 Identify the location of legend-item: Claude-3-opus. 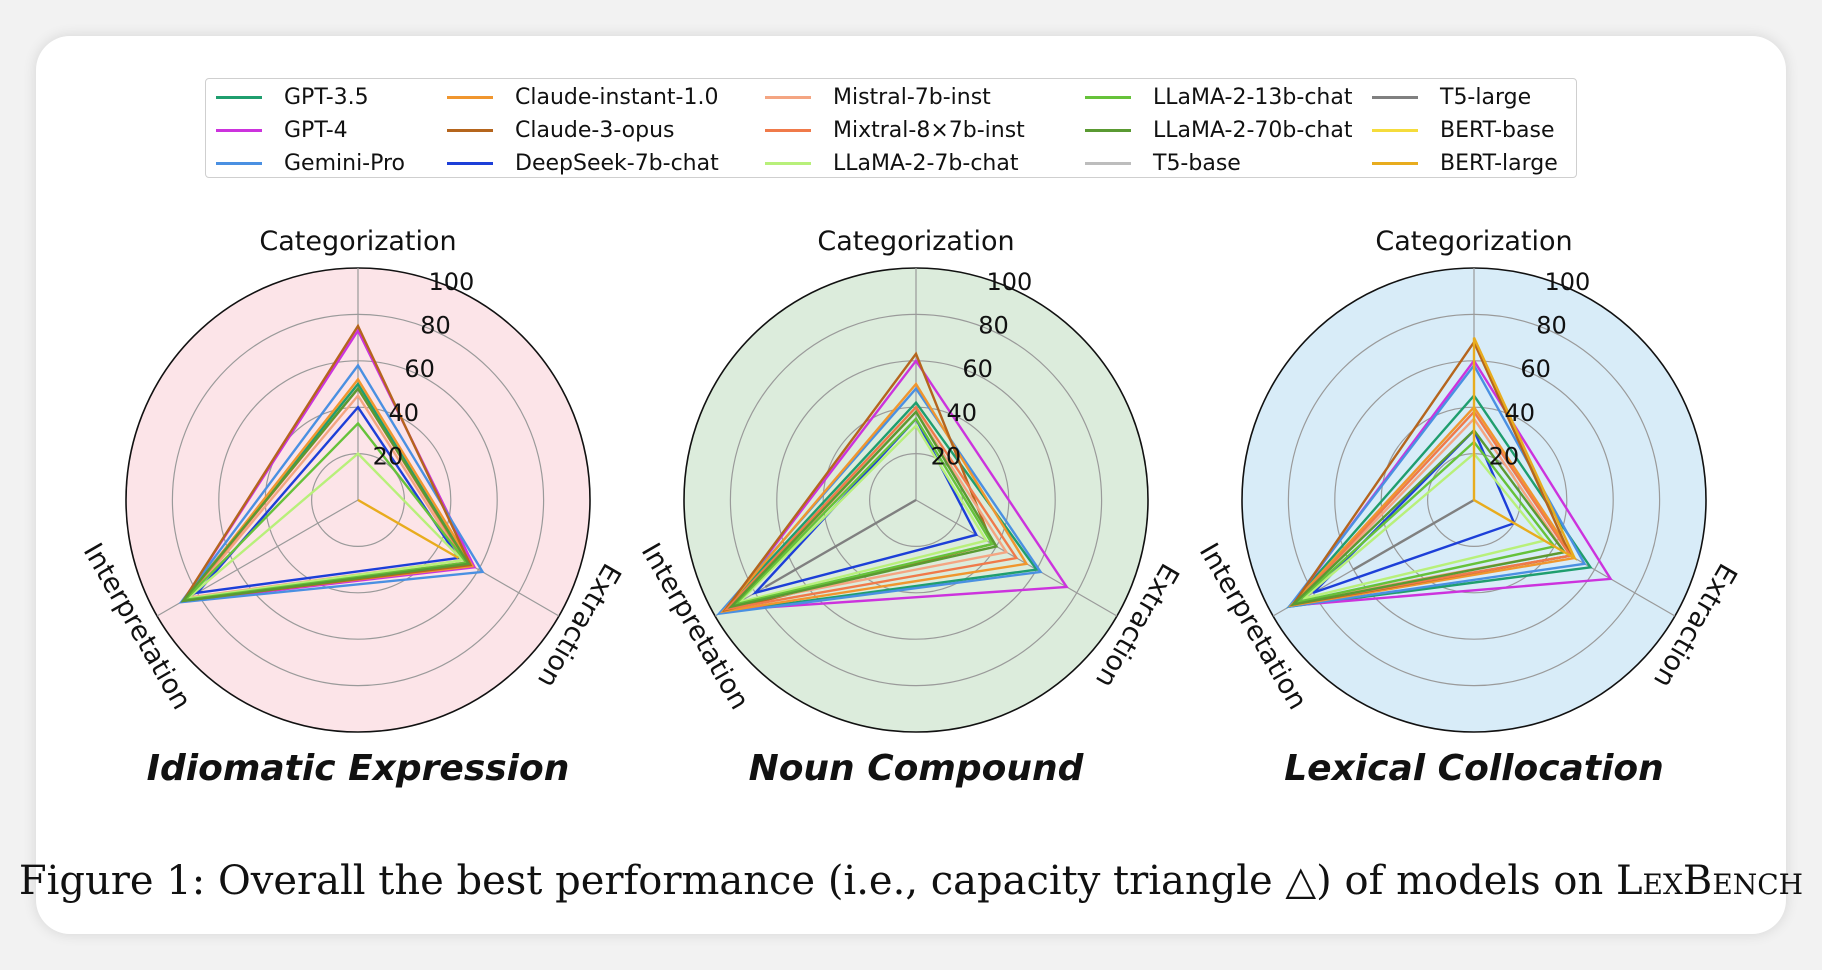
(561, 130).